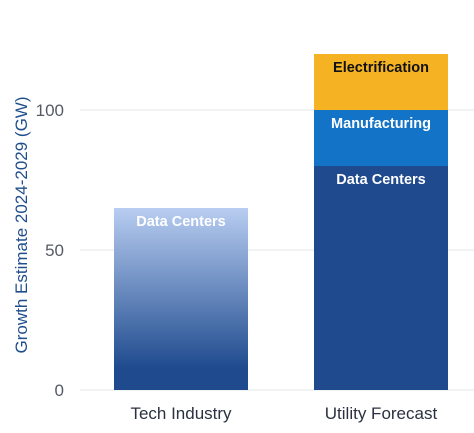 The image size is (474, 433). What do you see at coordinates (381, 278) in the screenshot?
I see `bar-segment-utility-forecast-data-centers` at bounding box center [381, 278].